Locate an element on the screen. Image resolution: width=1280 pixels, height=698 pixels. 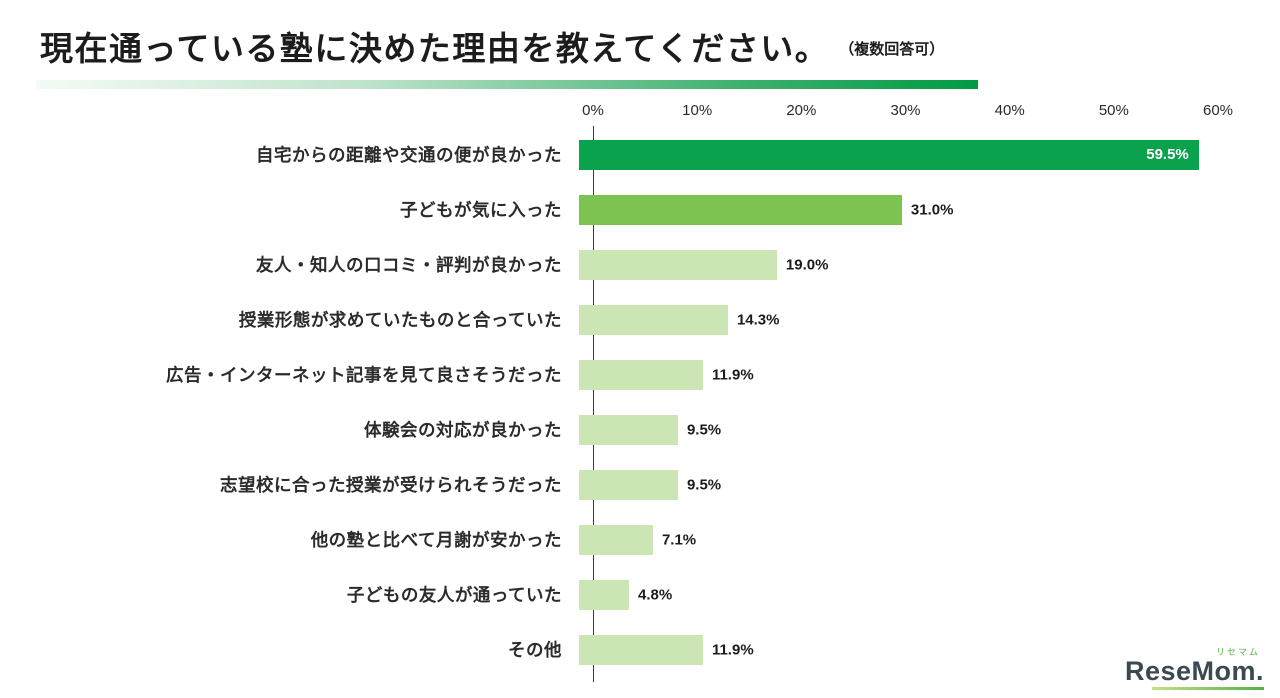
resemom-logo: リセマム ReseMom. is located at coordinates (1194, 669).